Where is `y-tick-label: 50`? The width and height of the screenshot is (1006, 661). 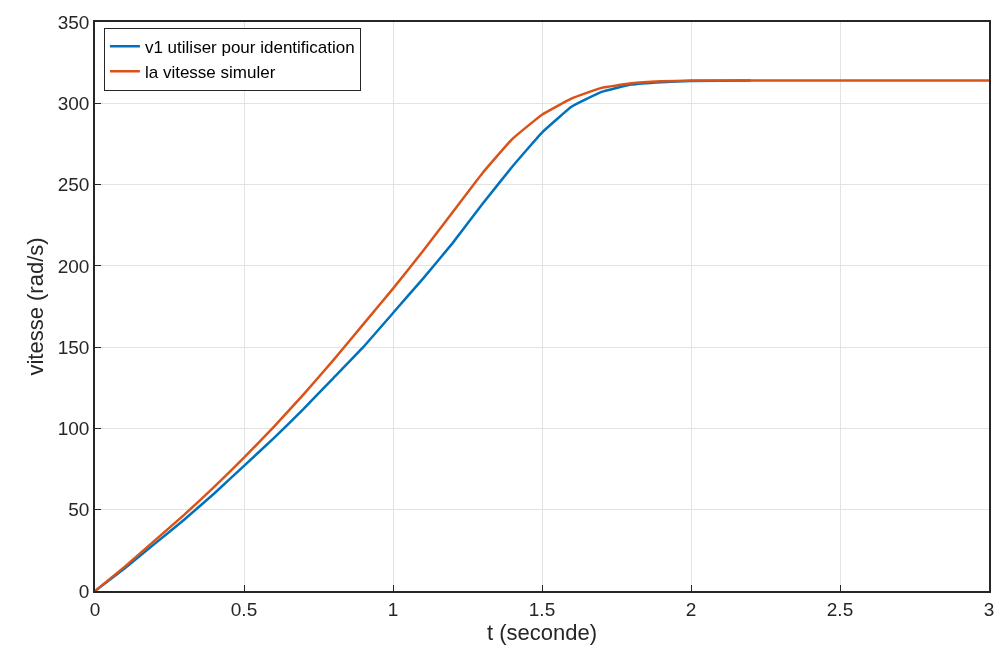
y-tick-label: 50 is located at coordinates (79, 510).